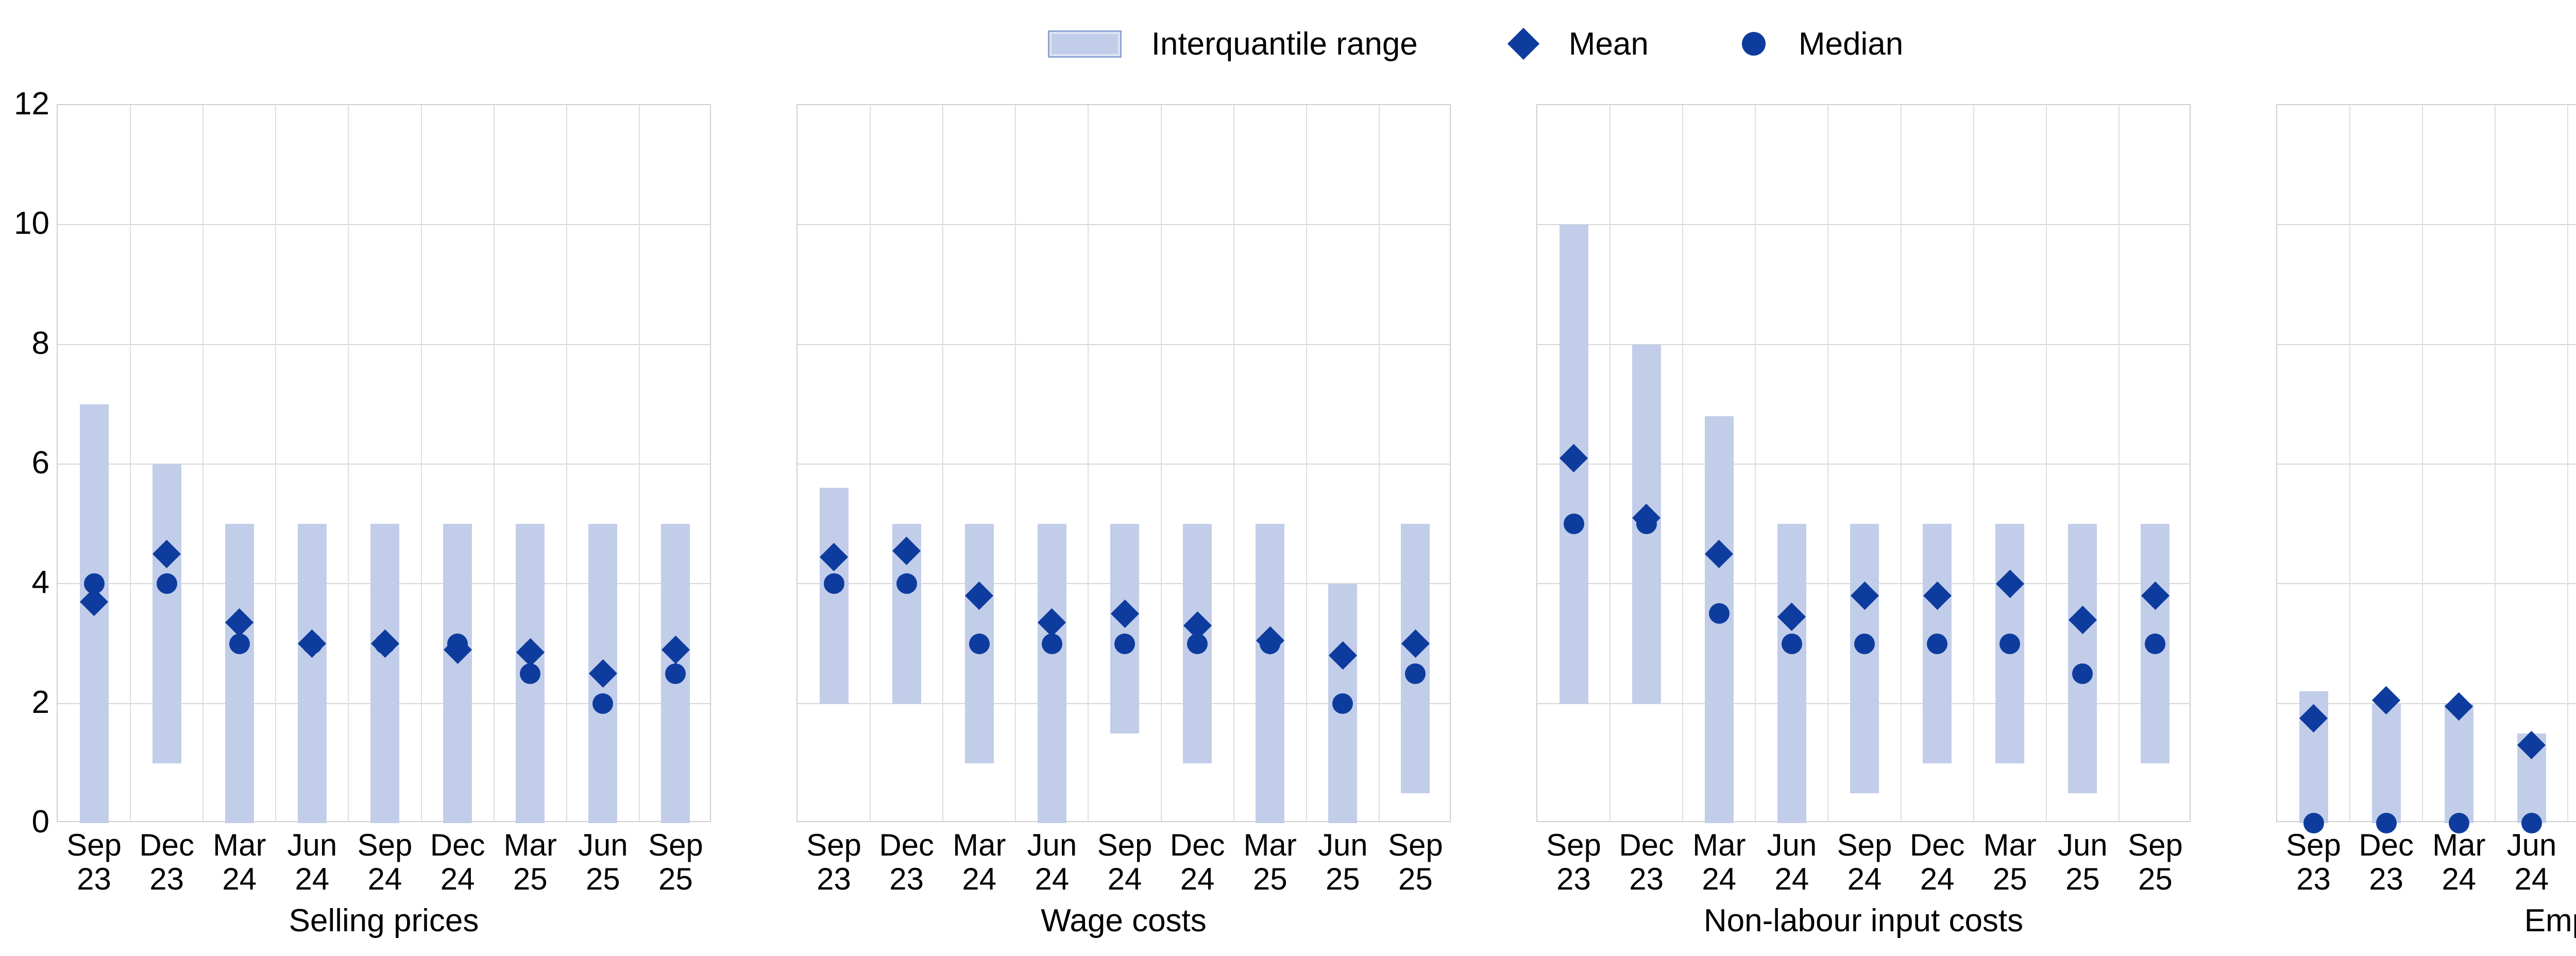 The image size is (2576, 956). Describe the element at coordinates (1124, 920) in the screenshot. I see `axis-title: Wage costs` at that location.